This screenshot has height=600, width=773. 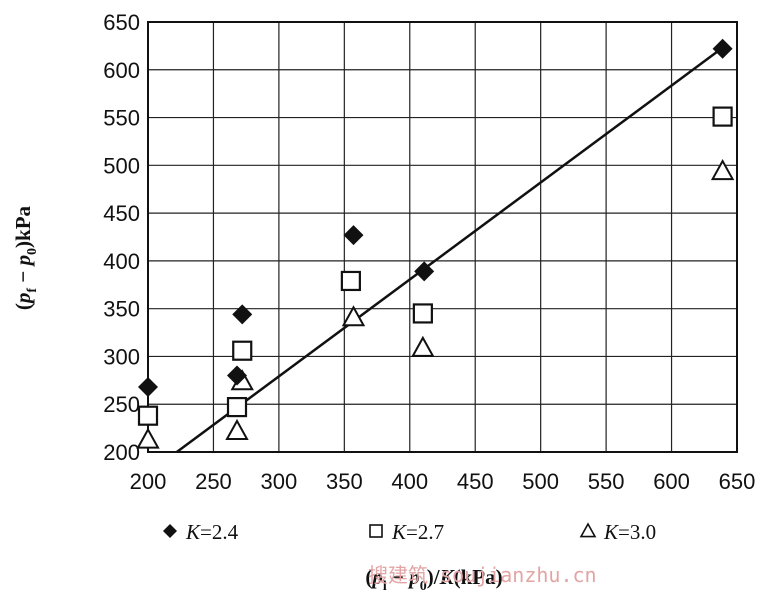 I want to click on x-tick-label: 350, so click(x=344, y=481).